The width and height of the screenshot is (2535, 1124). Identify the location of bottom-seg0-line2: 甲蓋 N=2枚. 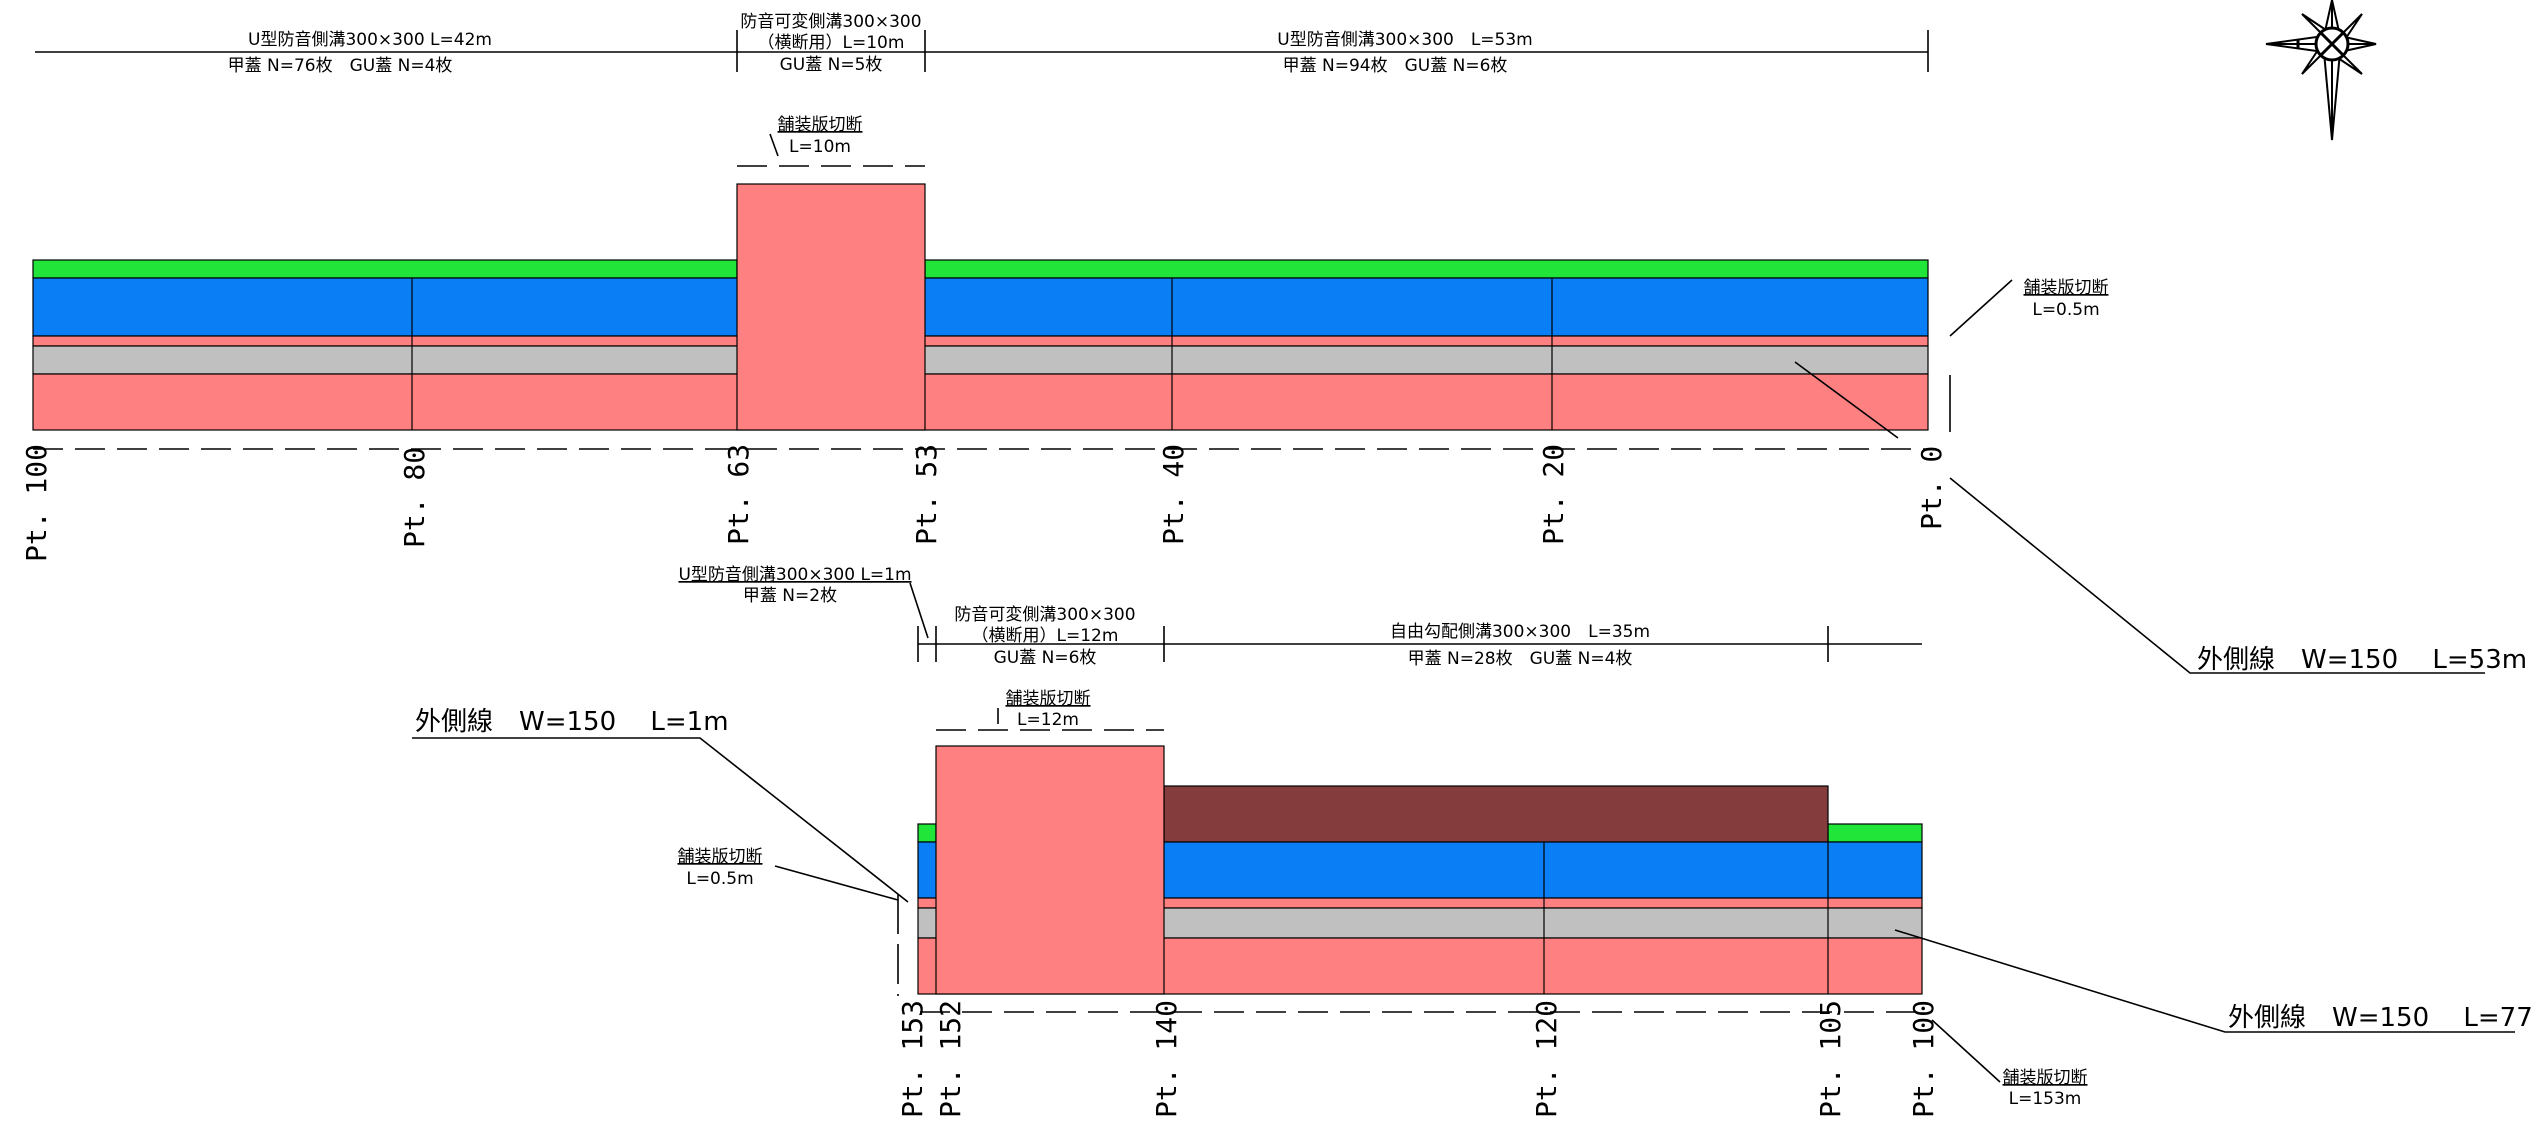
(790, 596).